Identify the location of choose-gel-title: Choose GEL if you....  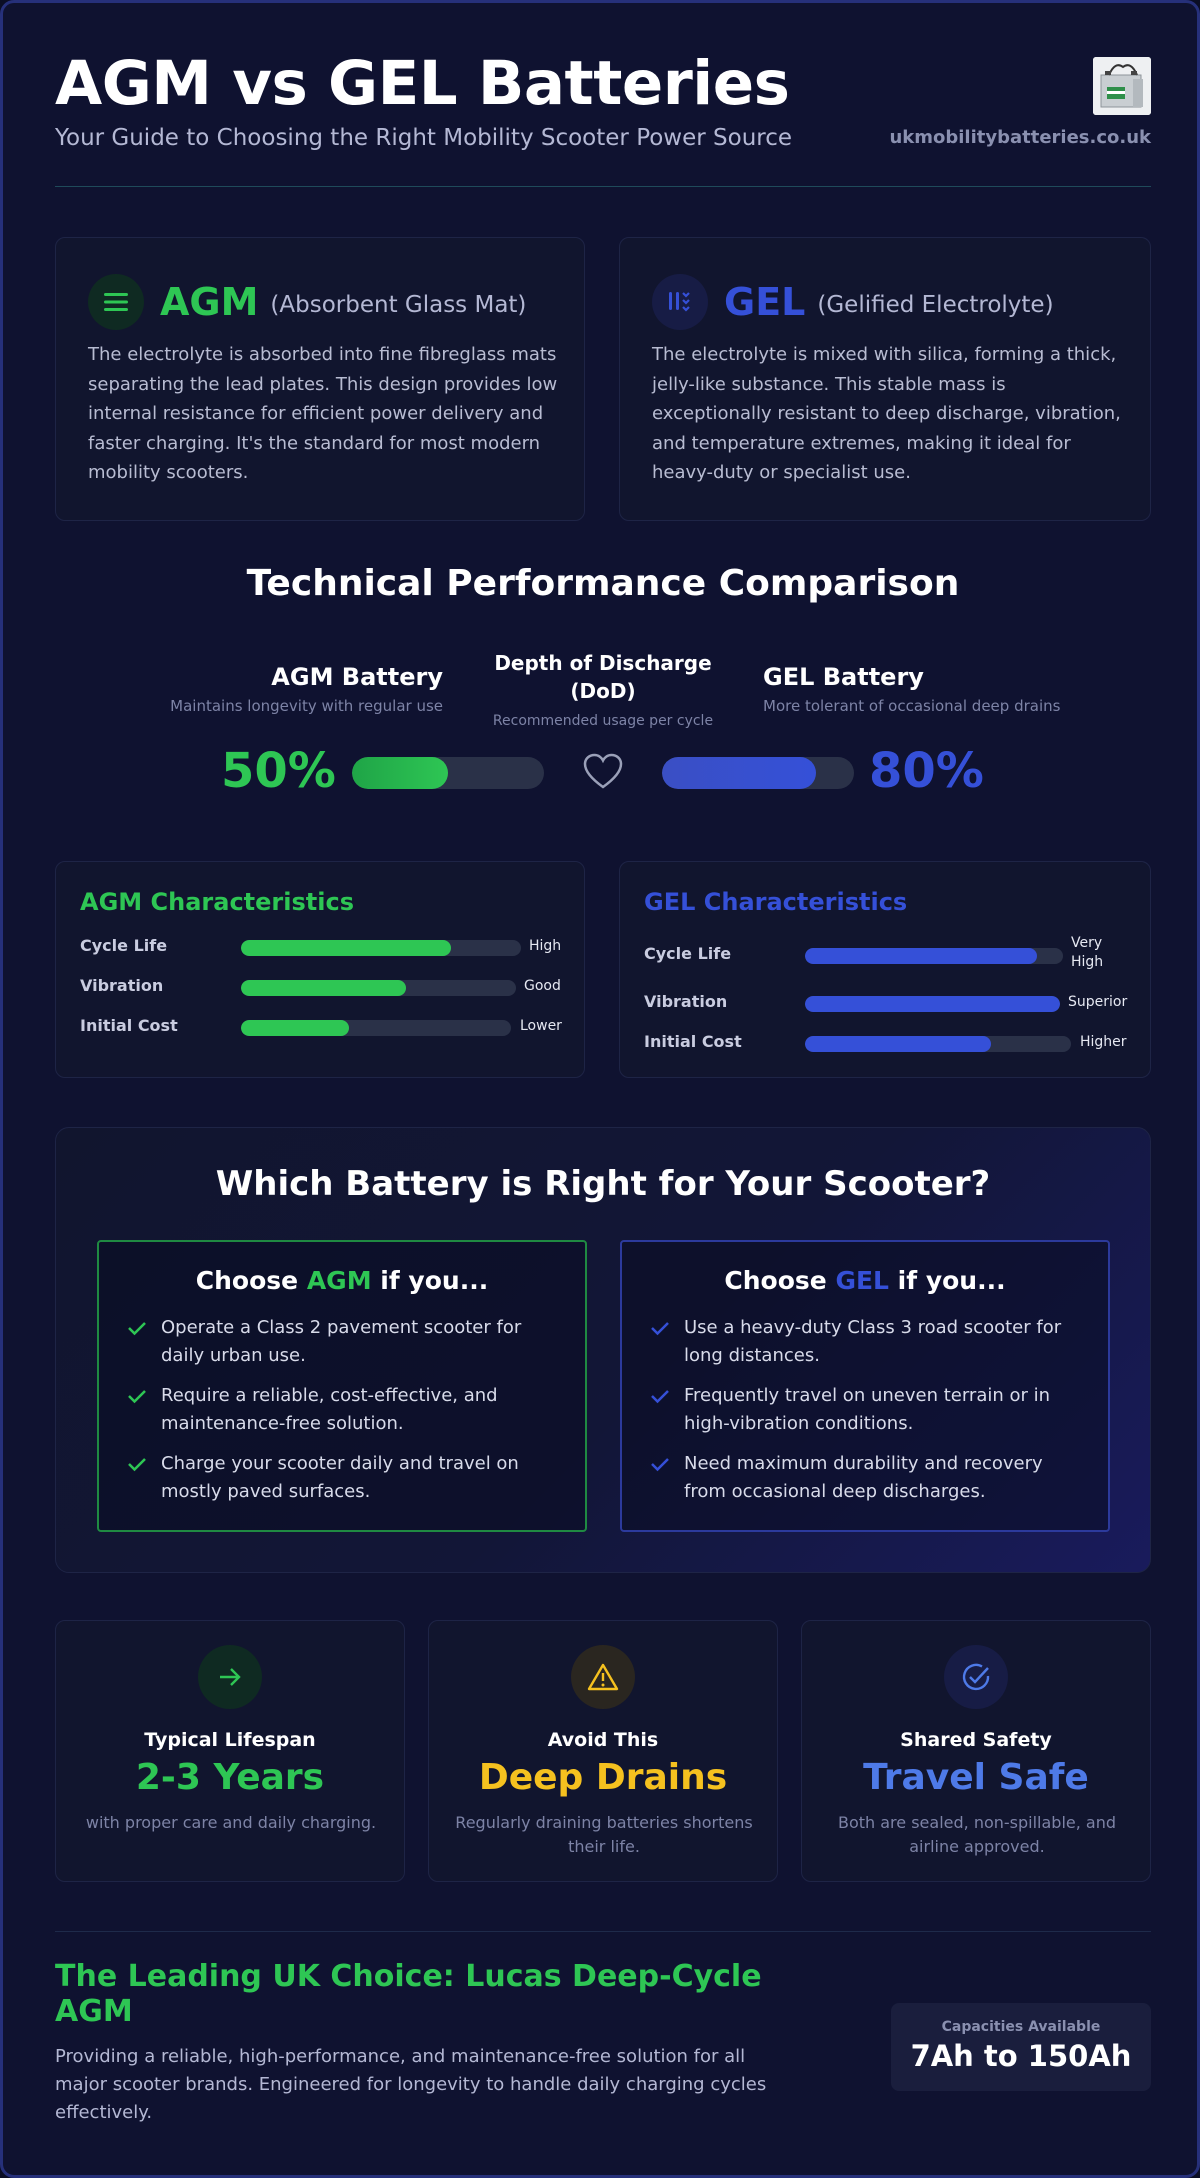
(865, 1280).